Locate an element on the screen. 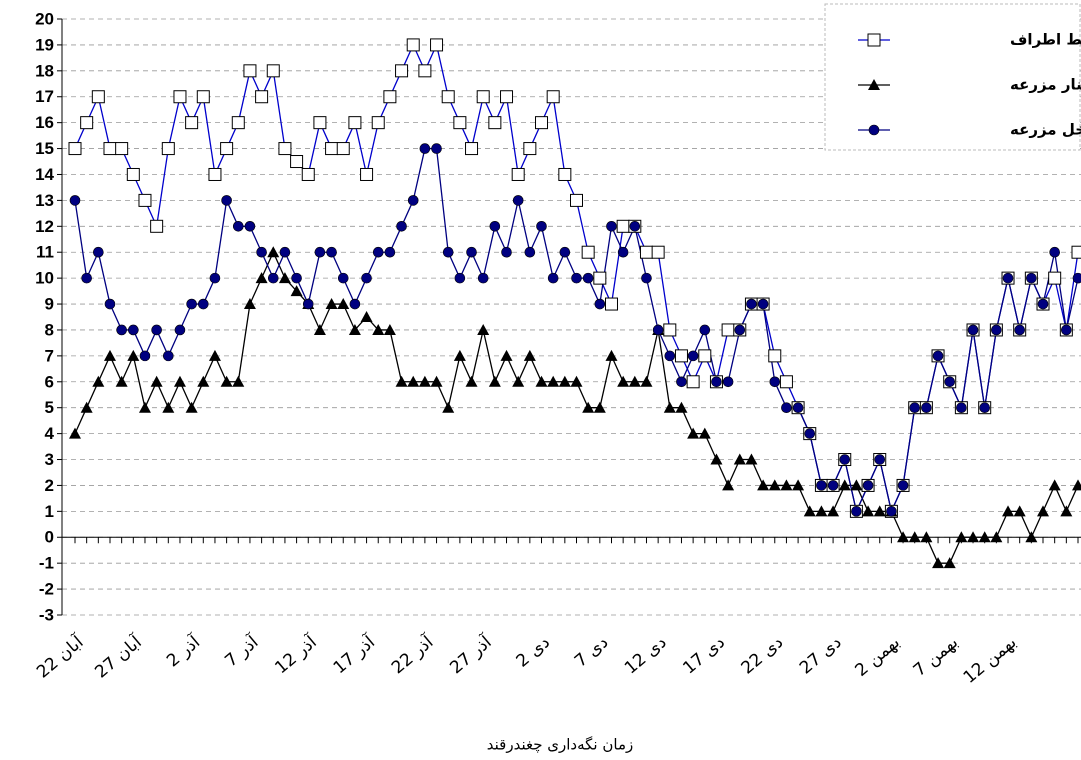  y-tick-label: 9 is located at coordinates (49, 304).